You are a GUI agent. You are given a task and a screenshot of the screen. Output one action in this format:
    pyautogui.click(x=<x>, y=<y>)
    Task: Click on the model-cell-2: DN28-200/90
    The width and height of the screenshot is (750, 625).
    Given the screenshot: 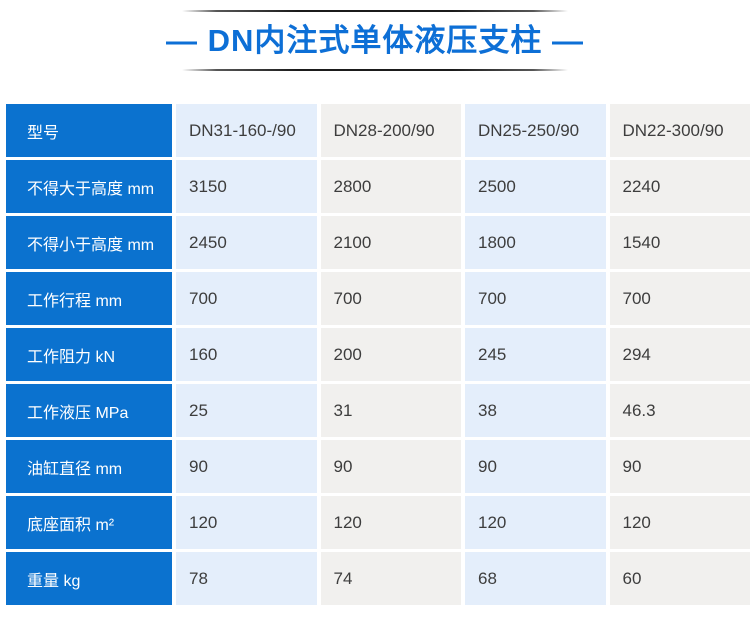 What is the action you would take?
    pyautogui.click(x=390, y=130)
    